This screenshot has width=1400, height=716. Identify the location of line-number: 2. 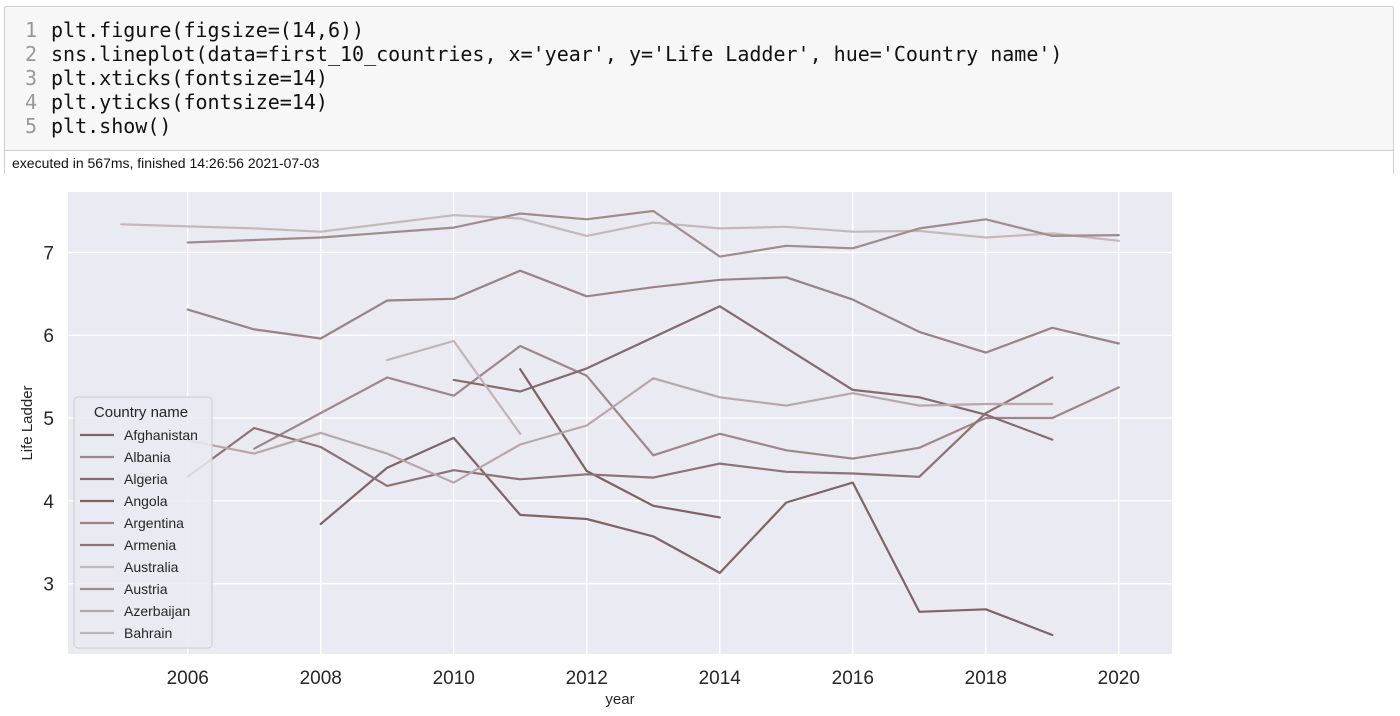
(30, 54).